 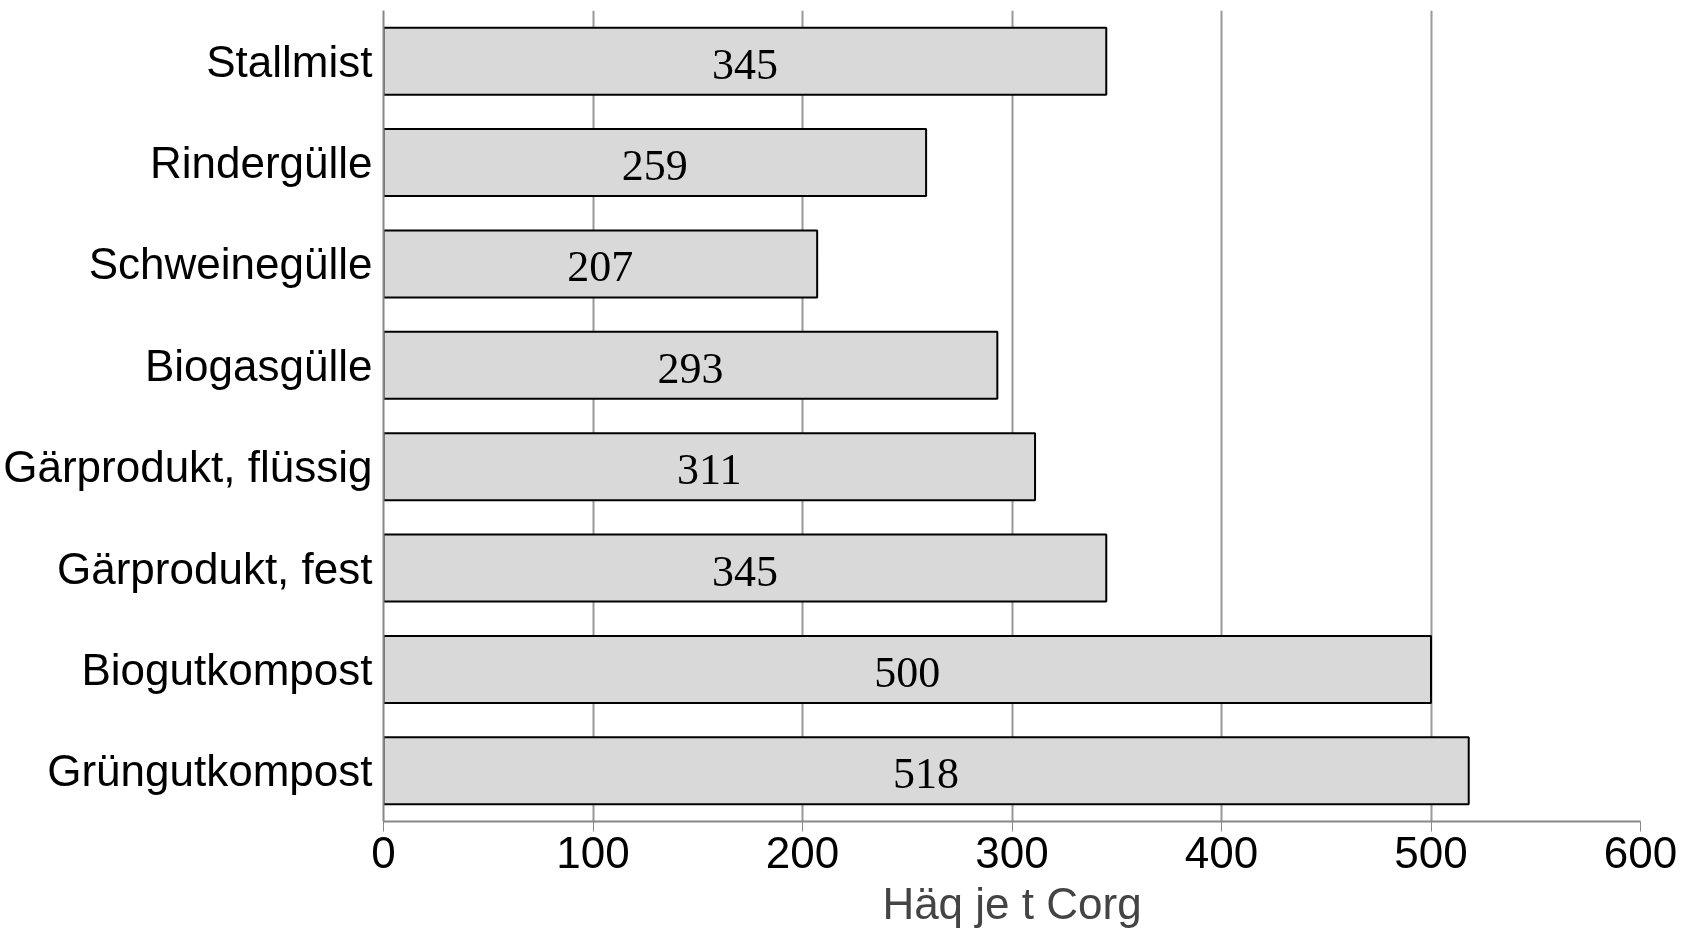 I want to click on y-tick-label: Stallmist, so click(x=289, y=61).